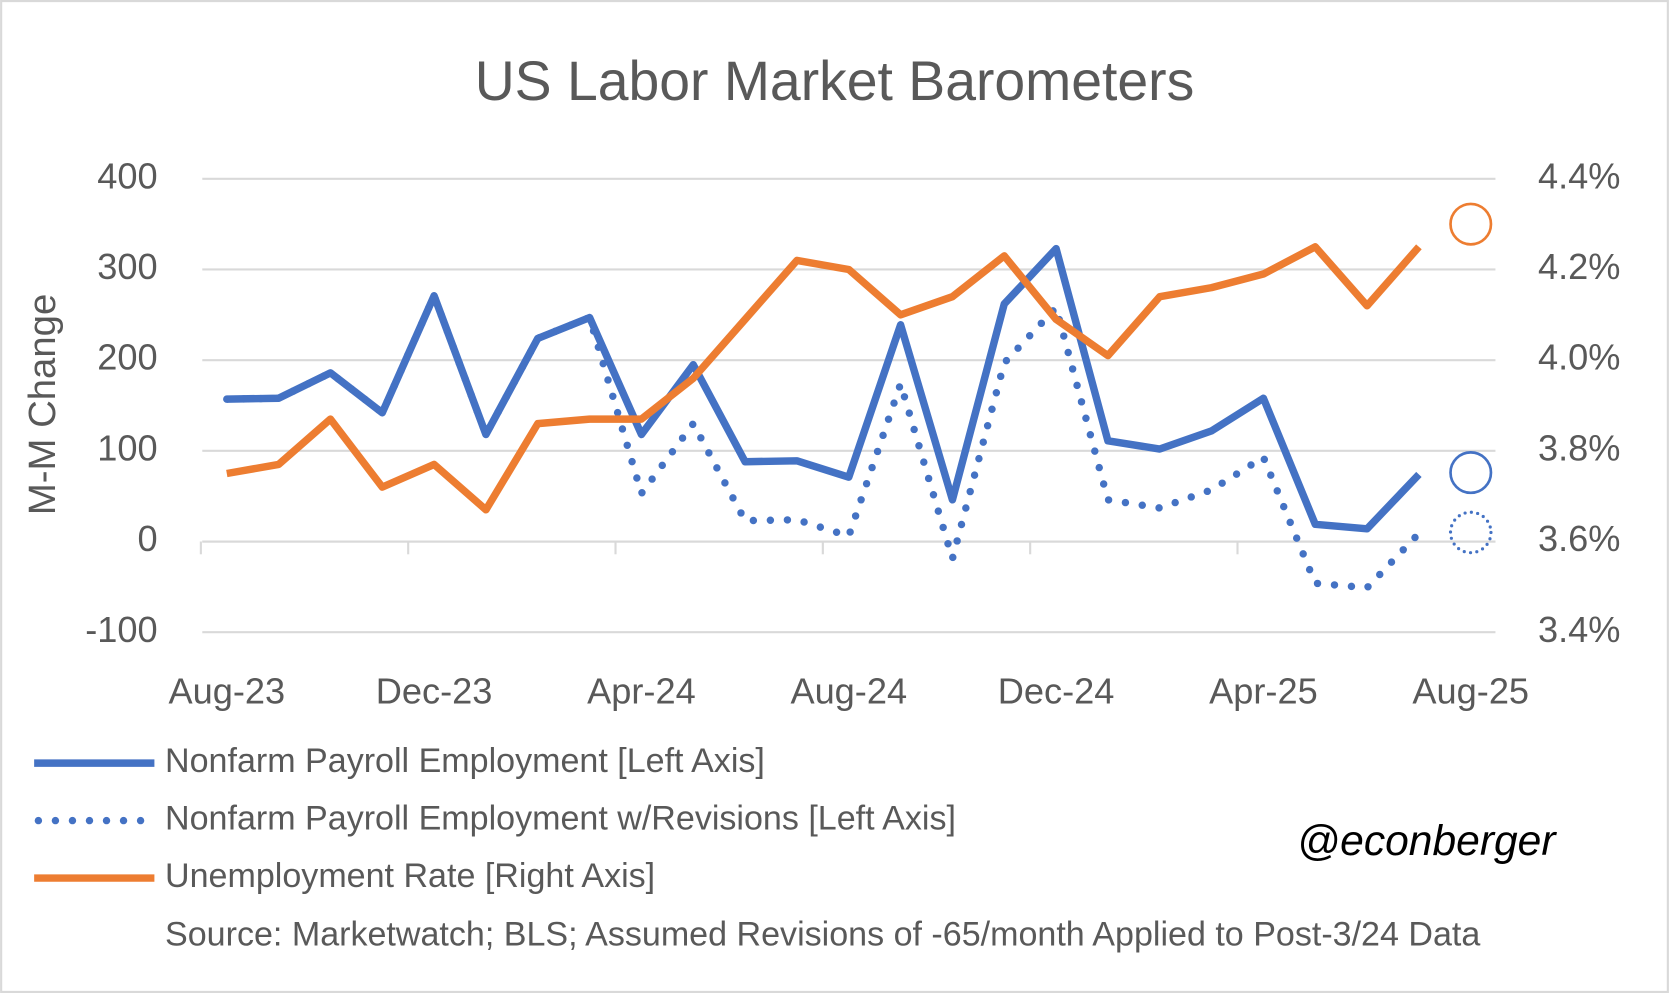 The image size is (1669, 993). I want to click on y-tick-label: 400, so click(127, 175).